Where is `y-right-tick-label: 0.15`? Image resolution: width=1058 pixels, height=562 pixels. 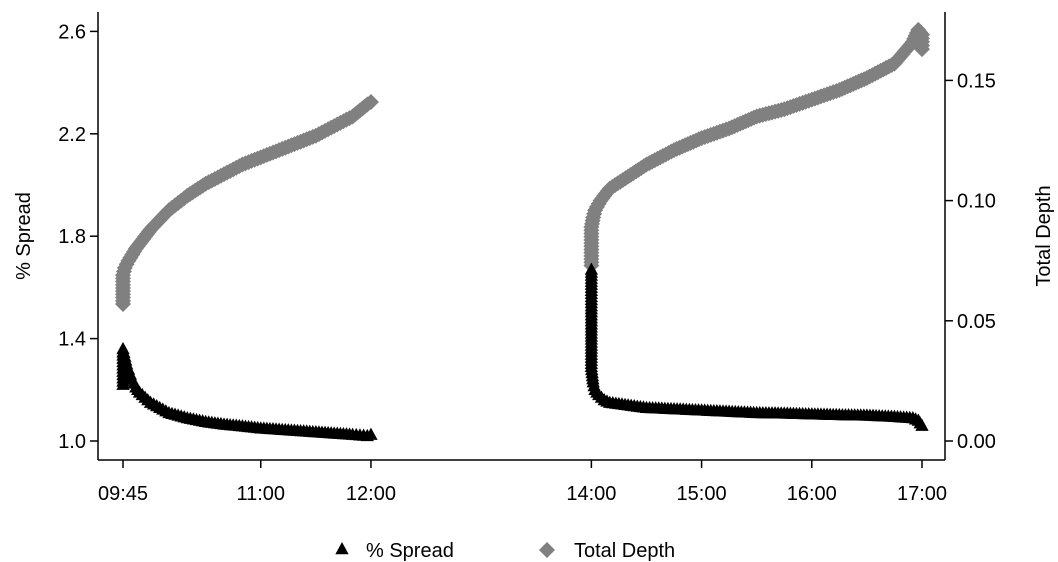
y-right-tick-label: 0.15 is located at coordinates (976, 81).